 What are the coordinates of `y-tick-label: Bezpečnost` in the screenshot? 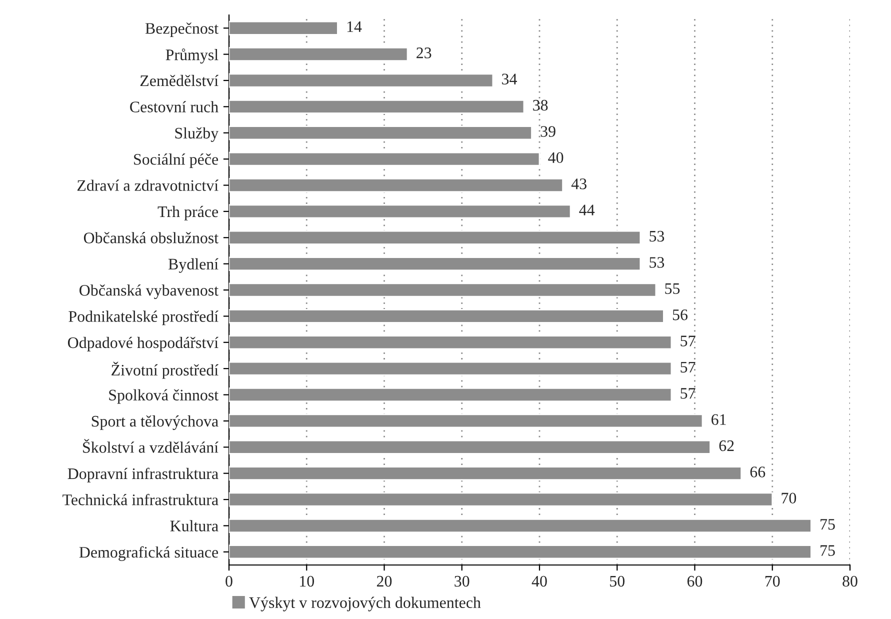 It's located at (181, 30).